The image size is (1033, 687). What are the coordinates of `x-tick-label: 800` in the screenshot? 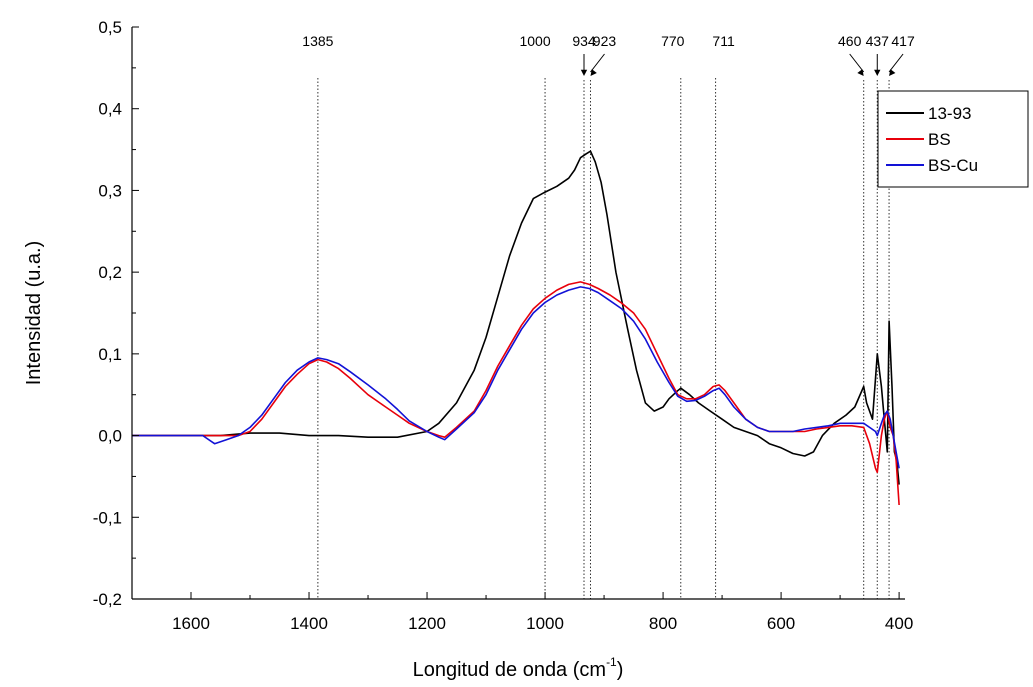 It's located at (663, 623).